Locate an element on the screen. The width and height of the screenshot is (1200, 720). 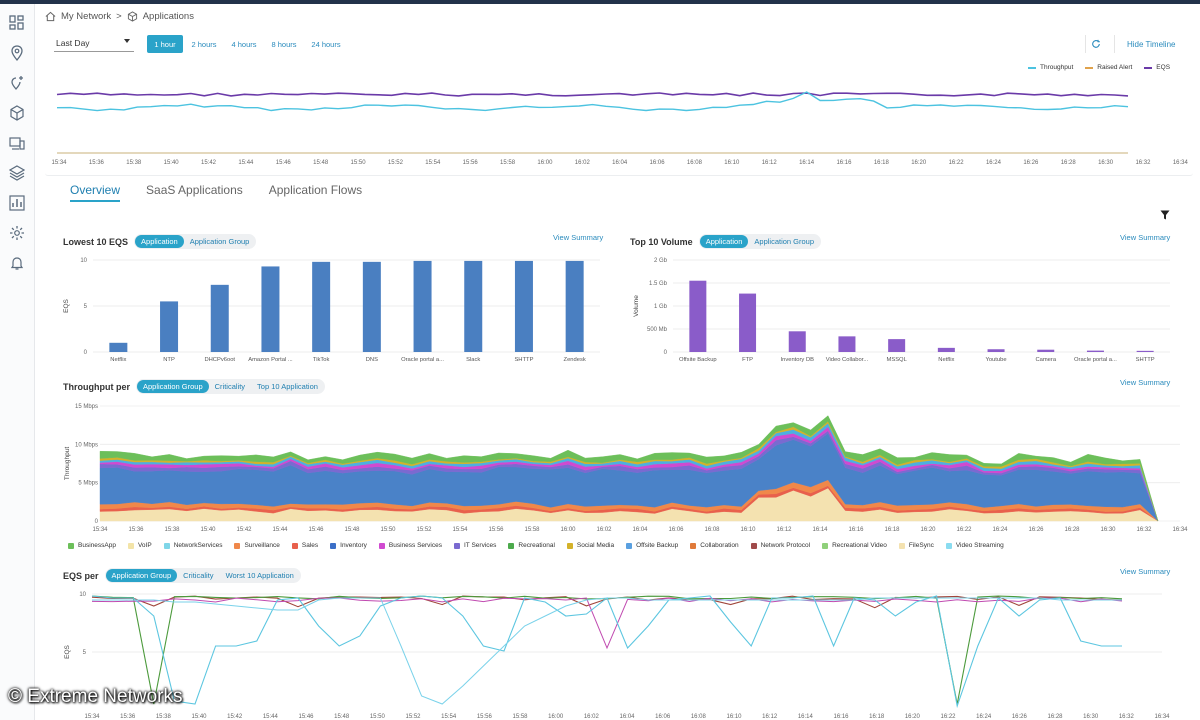
legend-item: BusinessApp is located at coordinates (92, 545).